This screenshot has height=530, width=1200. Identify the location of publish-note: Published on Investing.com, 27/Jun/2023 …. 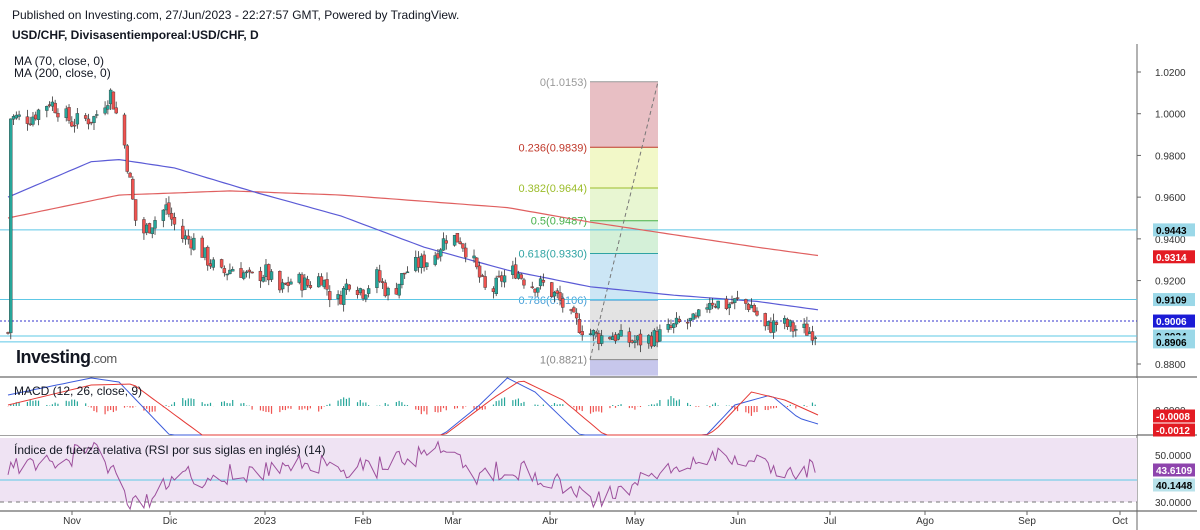
(236, 15).